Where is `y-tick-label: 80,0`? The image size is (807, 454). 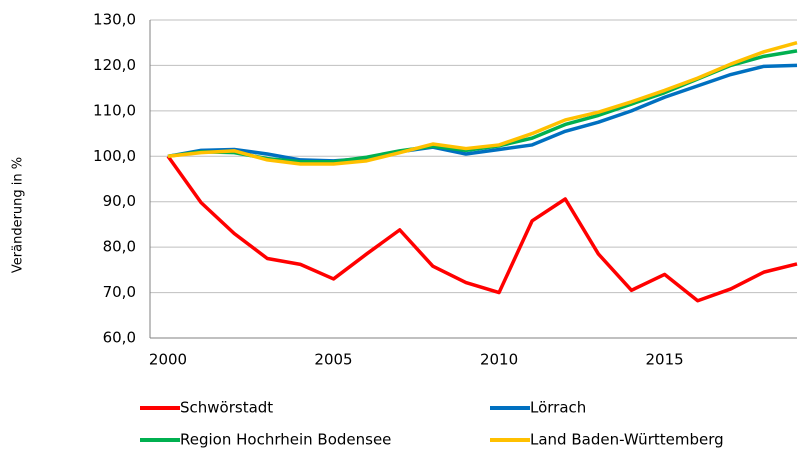 y-tick-label: 80,0 is located at coordinates (119, 247).